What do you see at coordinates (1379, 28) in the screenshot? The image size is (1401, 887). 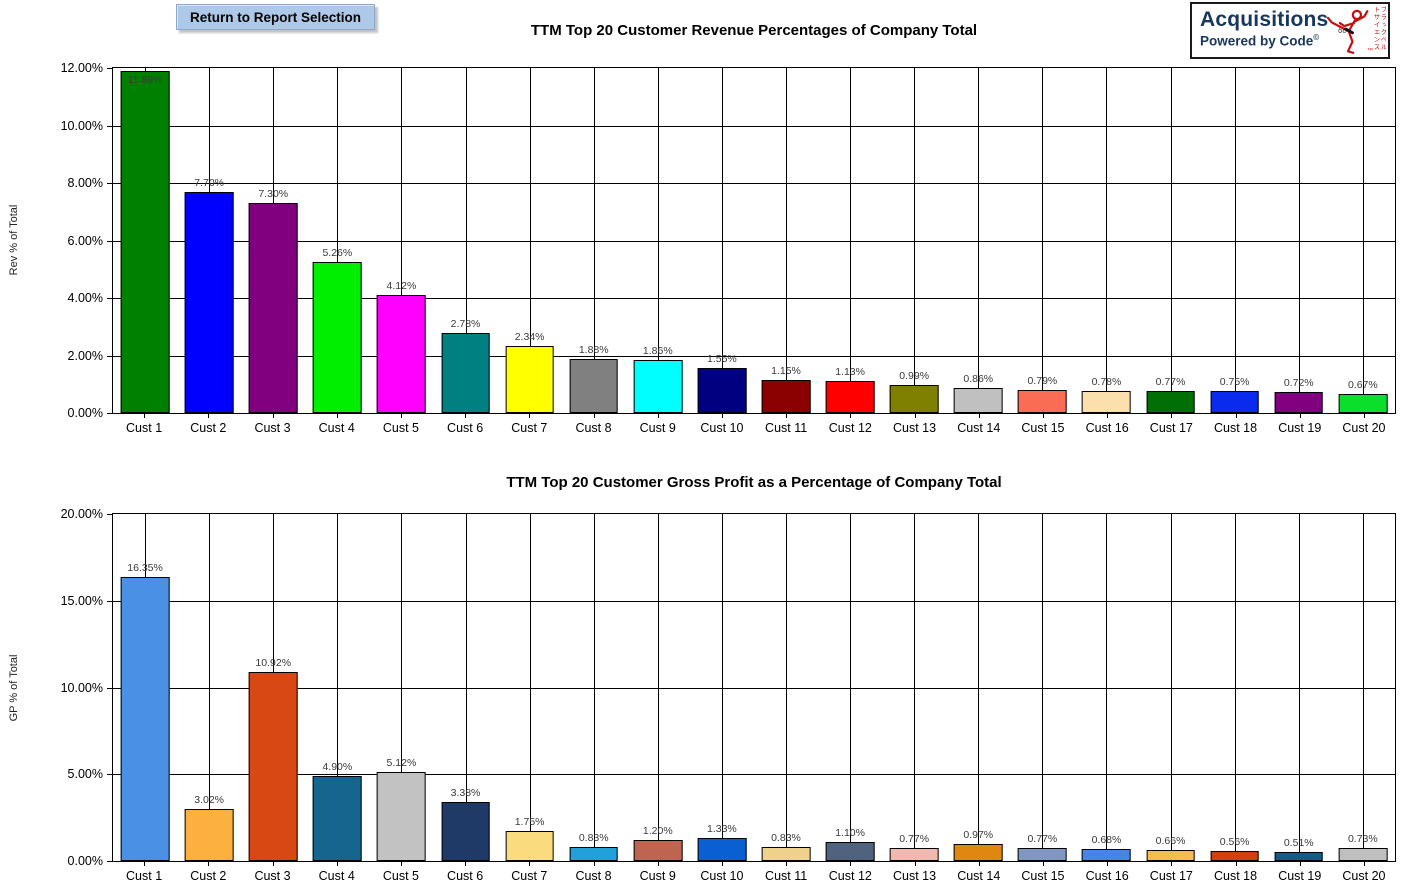 I see `logo-vertical-text: ブラックベルトサイエンス` at bounding box center [1379, 28].